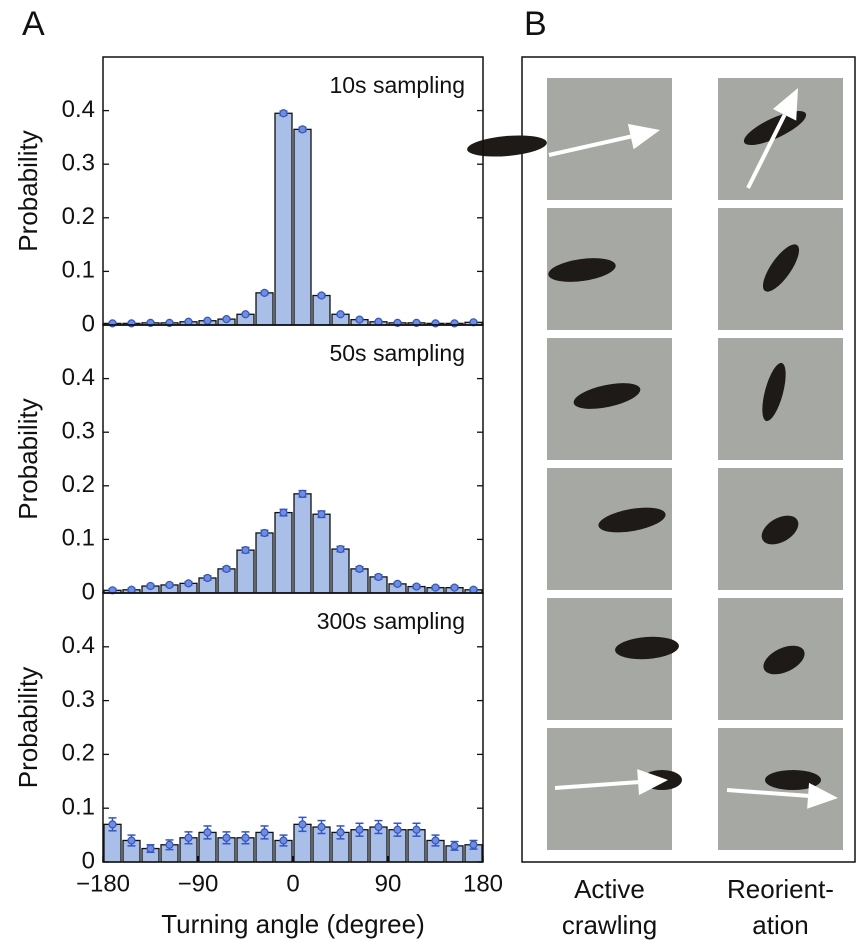 Image resolution: width=856 pixels, height=948 pixels. Describe the element at coordinates (391, 621) in the screenshot. I see `annotation: 300s sampling` at that location.